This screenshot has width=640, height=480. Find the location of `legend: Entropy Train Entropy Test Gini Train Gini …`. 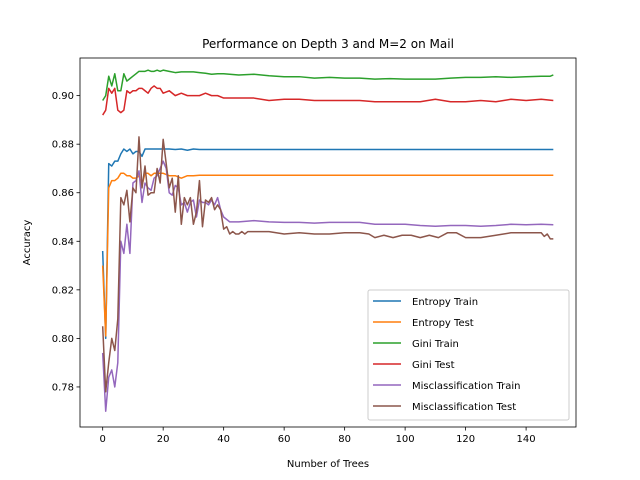

legend: Entropy Train Entropy Test Gini Train Gini … is located at coordinates (468, 355).